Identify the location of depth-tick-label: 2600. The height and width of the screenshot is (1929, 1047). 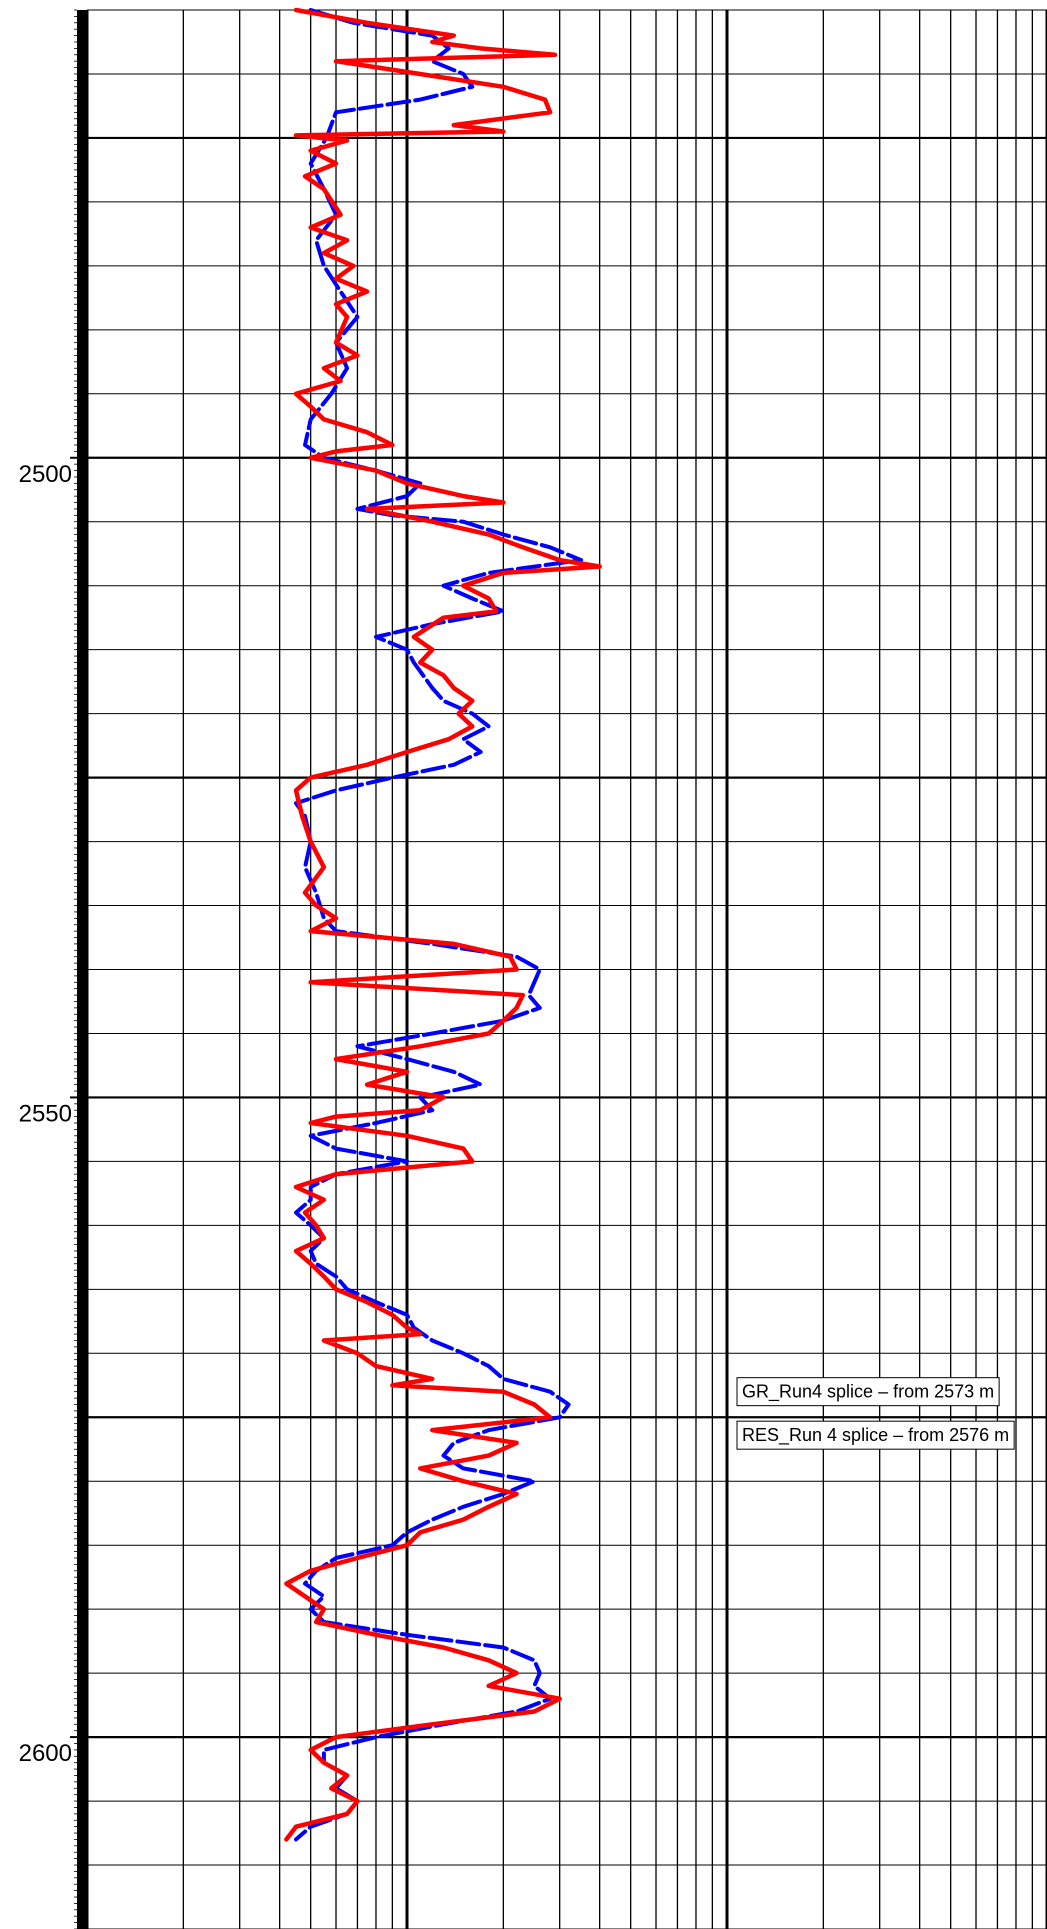
(45, 1753).